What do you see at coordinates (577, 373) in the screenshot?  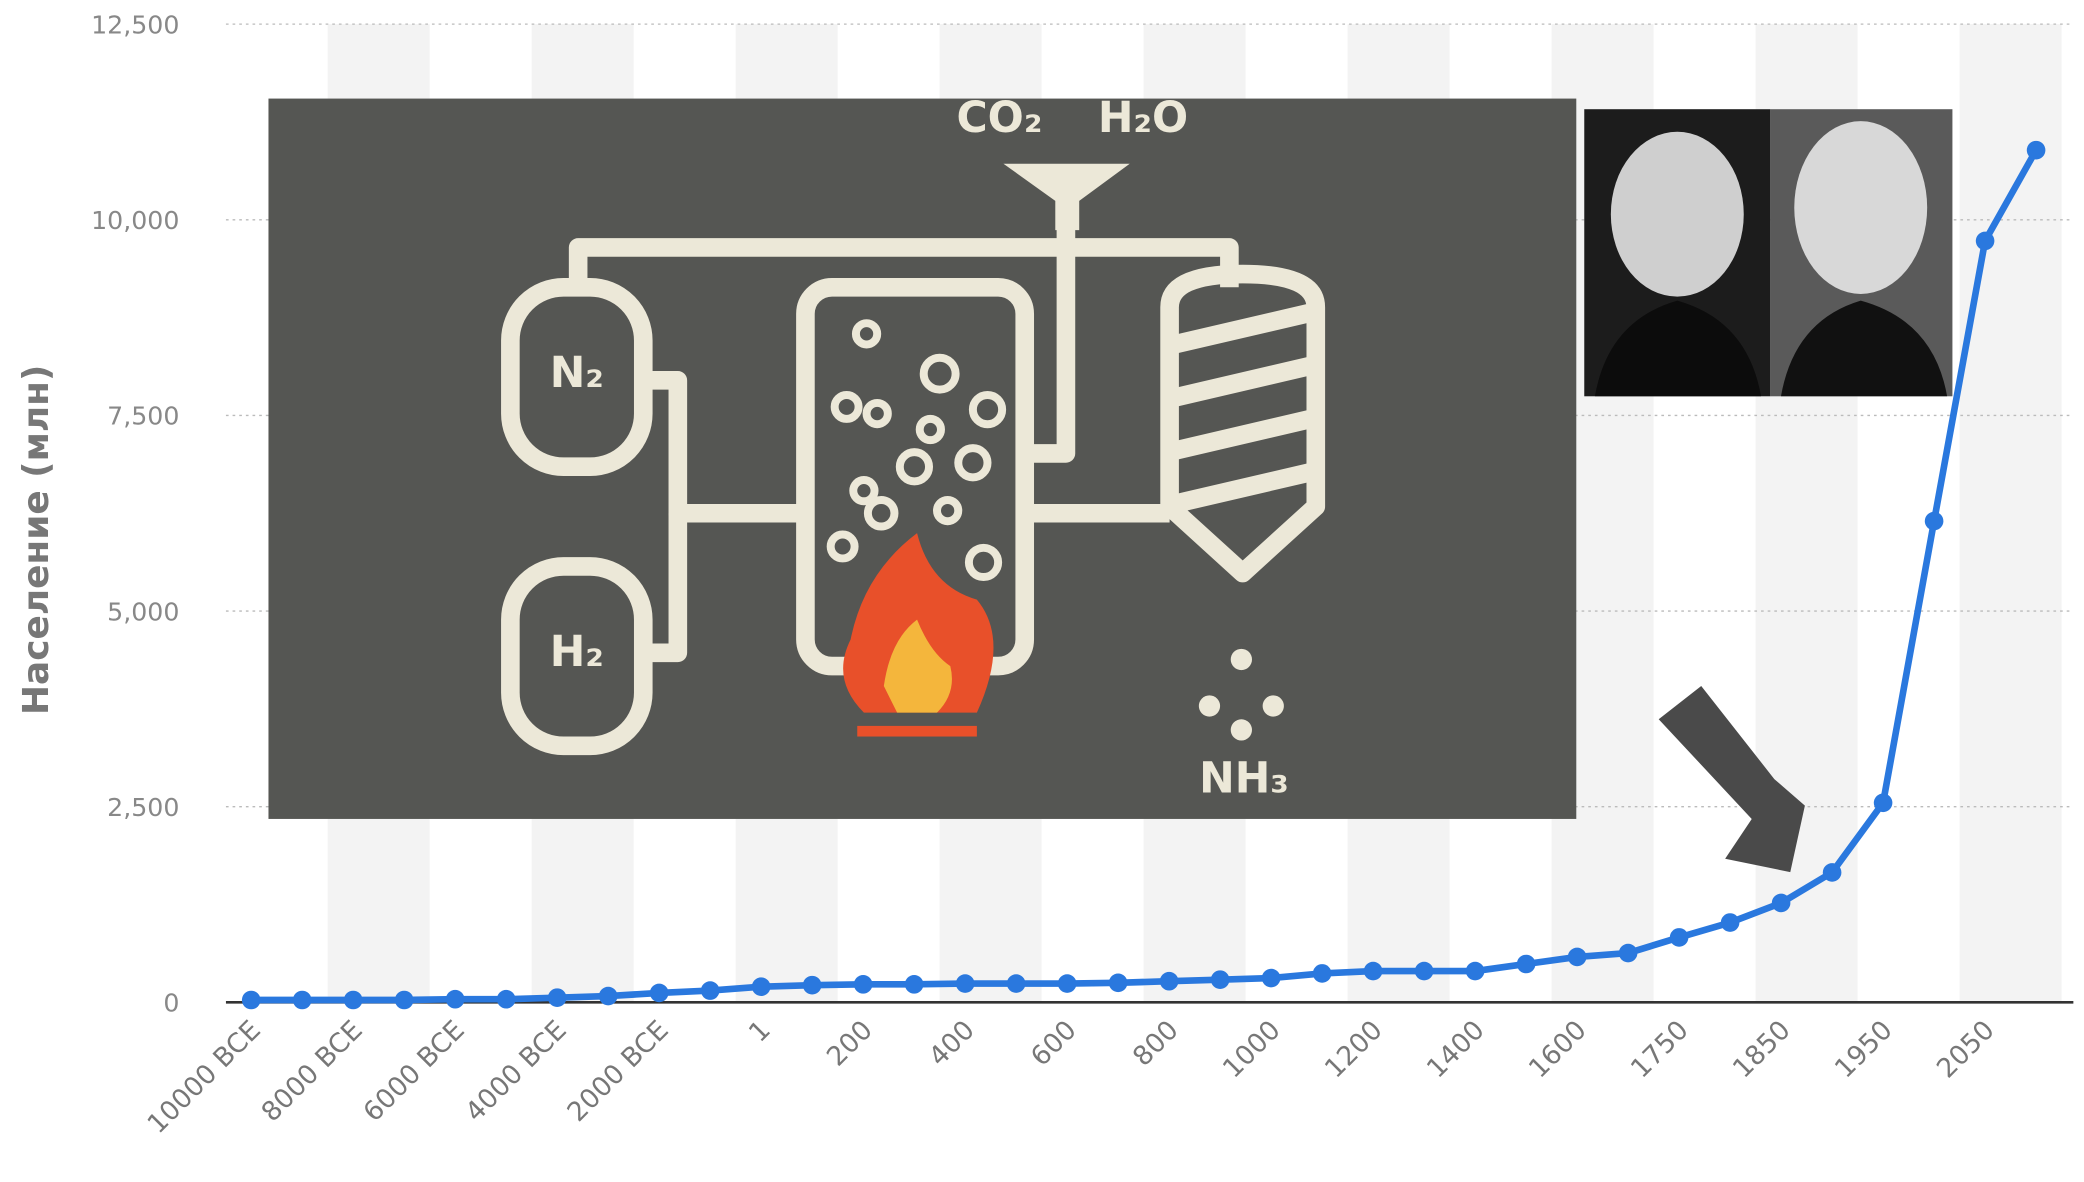 I see `diagram-label: N₂` at bounding box center [577, 373].